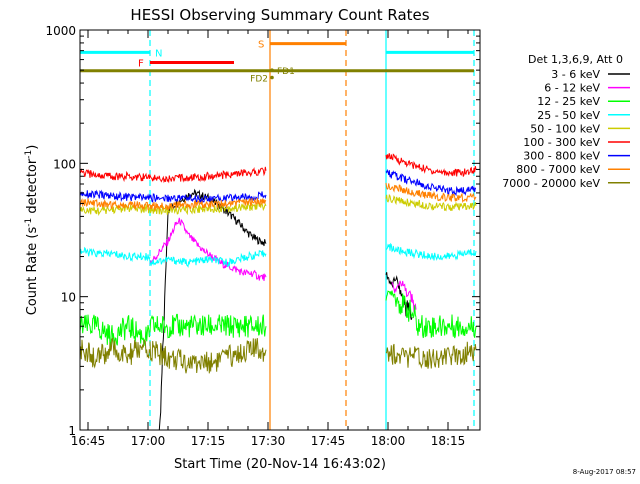 The width and height of the screenshot is (640, 484). Describe the element at coordinates (32, 147) in the screenshot. I see `y-label-end: )` at that location.